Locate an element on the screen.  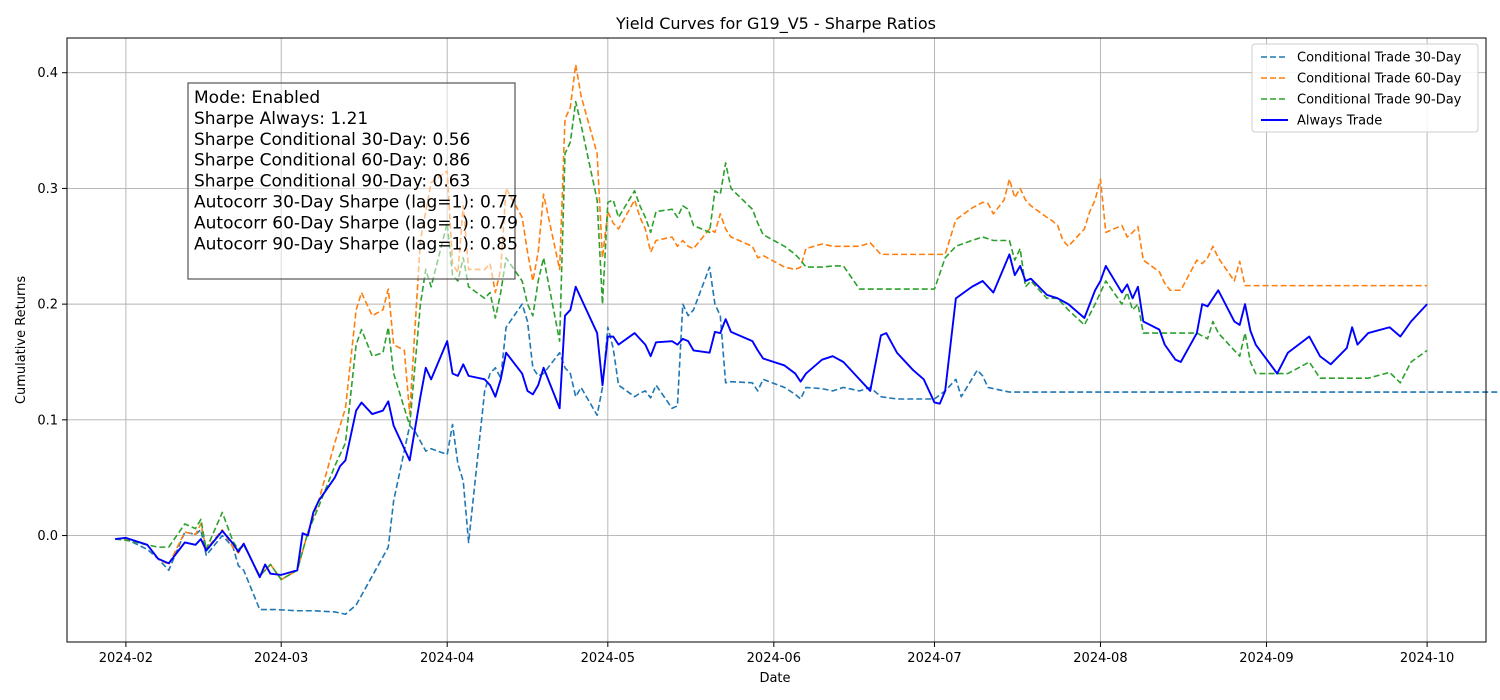
x-tick-label: 2024-03 is located at coordinates (281, 658).